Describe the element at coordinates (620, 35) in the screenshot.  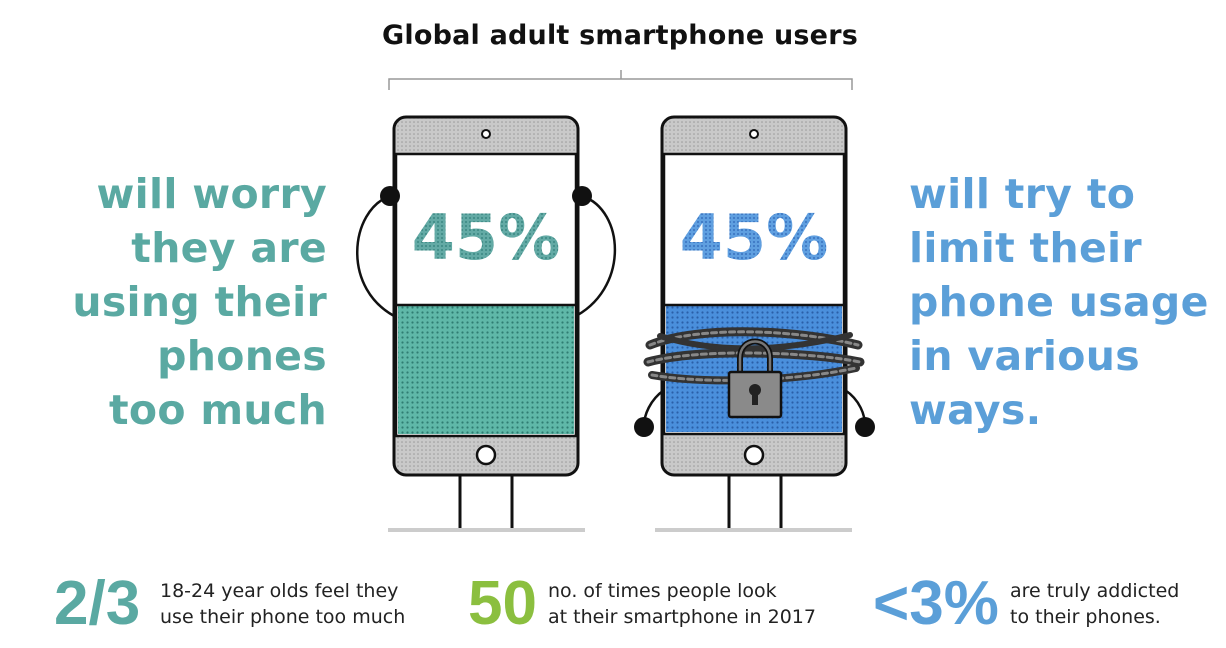
I see `infographic-title: Global adult smartphone users` at that location.